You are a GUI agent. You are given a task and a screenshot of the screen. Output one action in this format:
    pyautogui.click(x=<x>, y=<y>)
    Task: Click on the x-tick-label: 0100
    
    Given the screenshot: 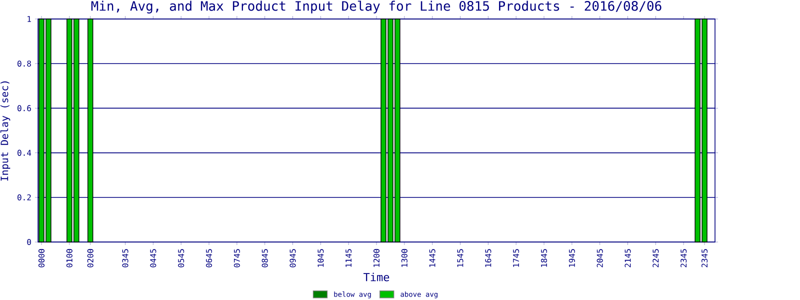 What is the action you would take?
    pyautogui.click(x=69, y=258)
    